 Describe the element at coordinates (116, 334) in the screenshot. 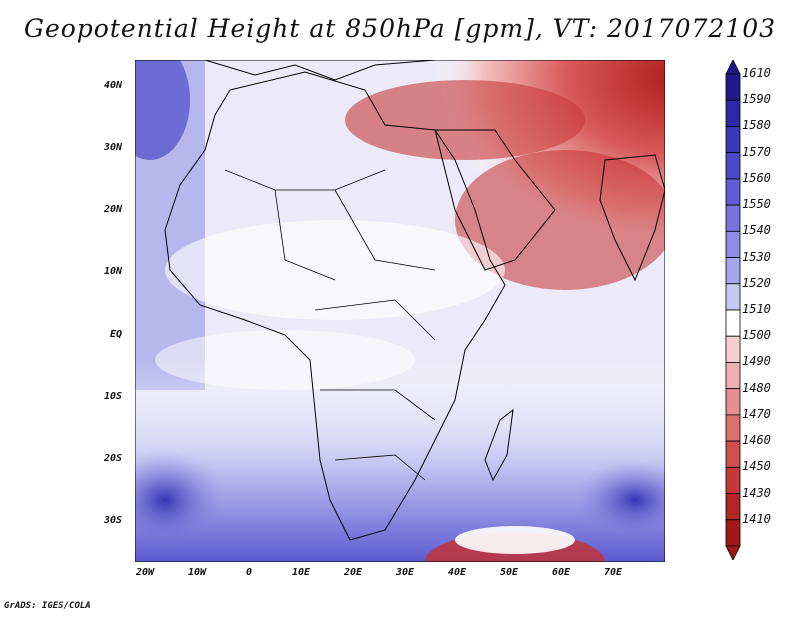

I see `lat-label: EQ` at that location.